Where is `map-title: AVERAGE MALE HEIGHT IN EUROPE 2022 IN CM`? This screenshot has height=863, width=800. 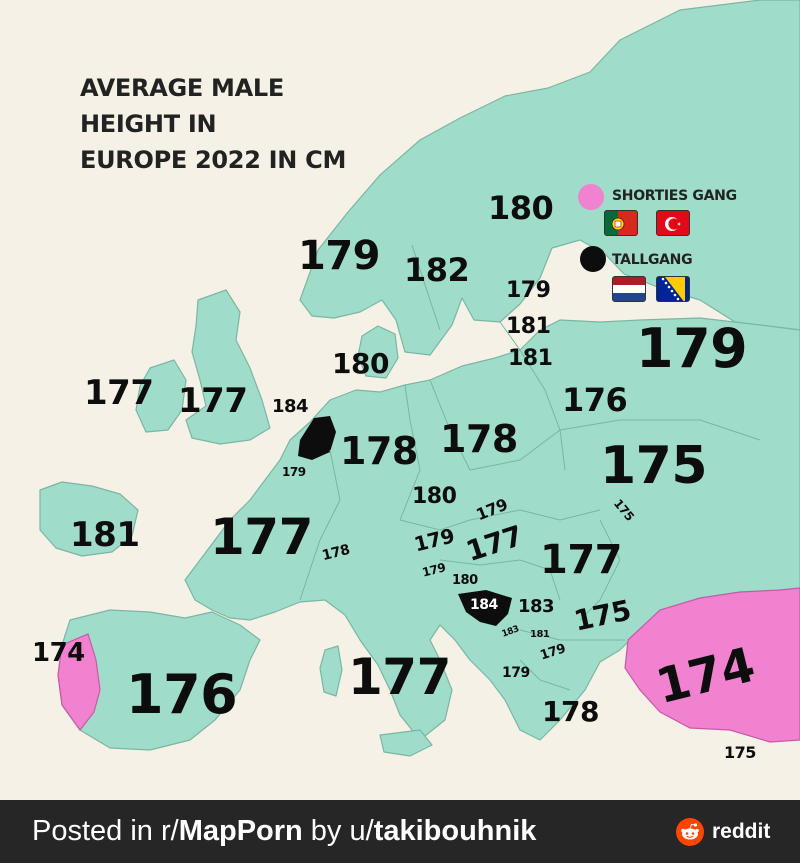 map-title: AVERAGE MALE HEIGHT IN EUROPE 2022 IN CM is located at coordinates (213, 124).